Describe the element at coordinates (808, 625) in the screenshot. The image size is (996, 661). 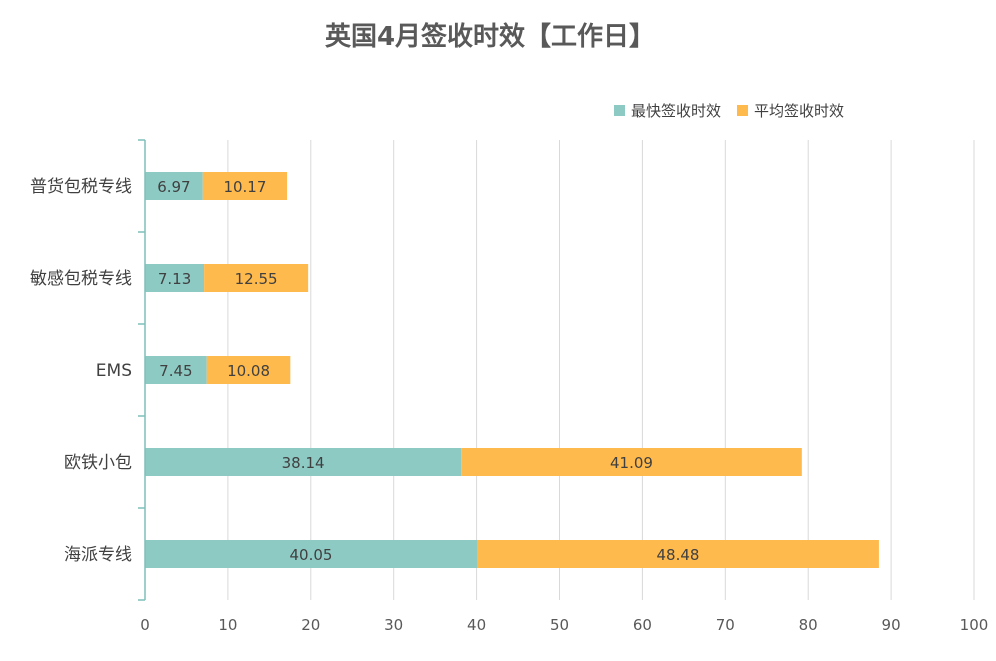
I see `x-tick-label-80: 80` at that location.